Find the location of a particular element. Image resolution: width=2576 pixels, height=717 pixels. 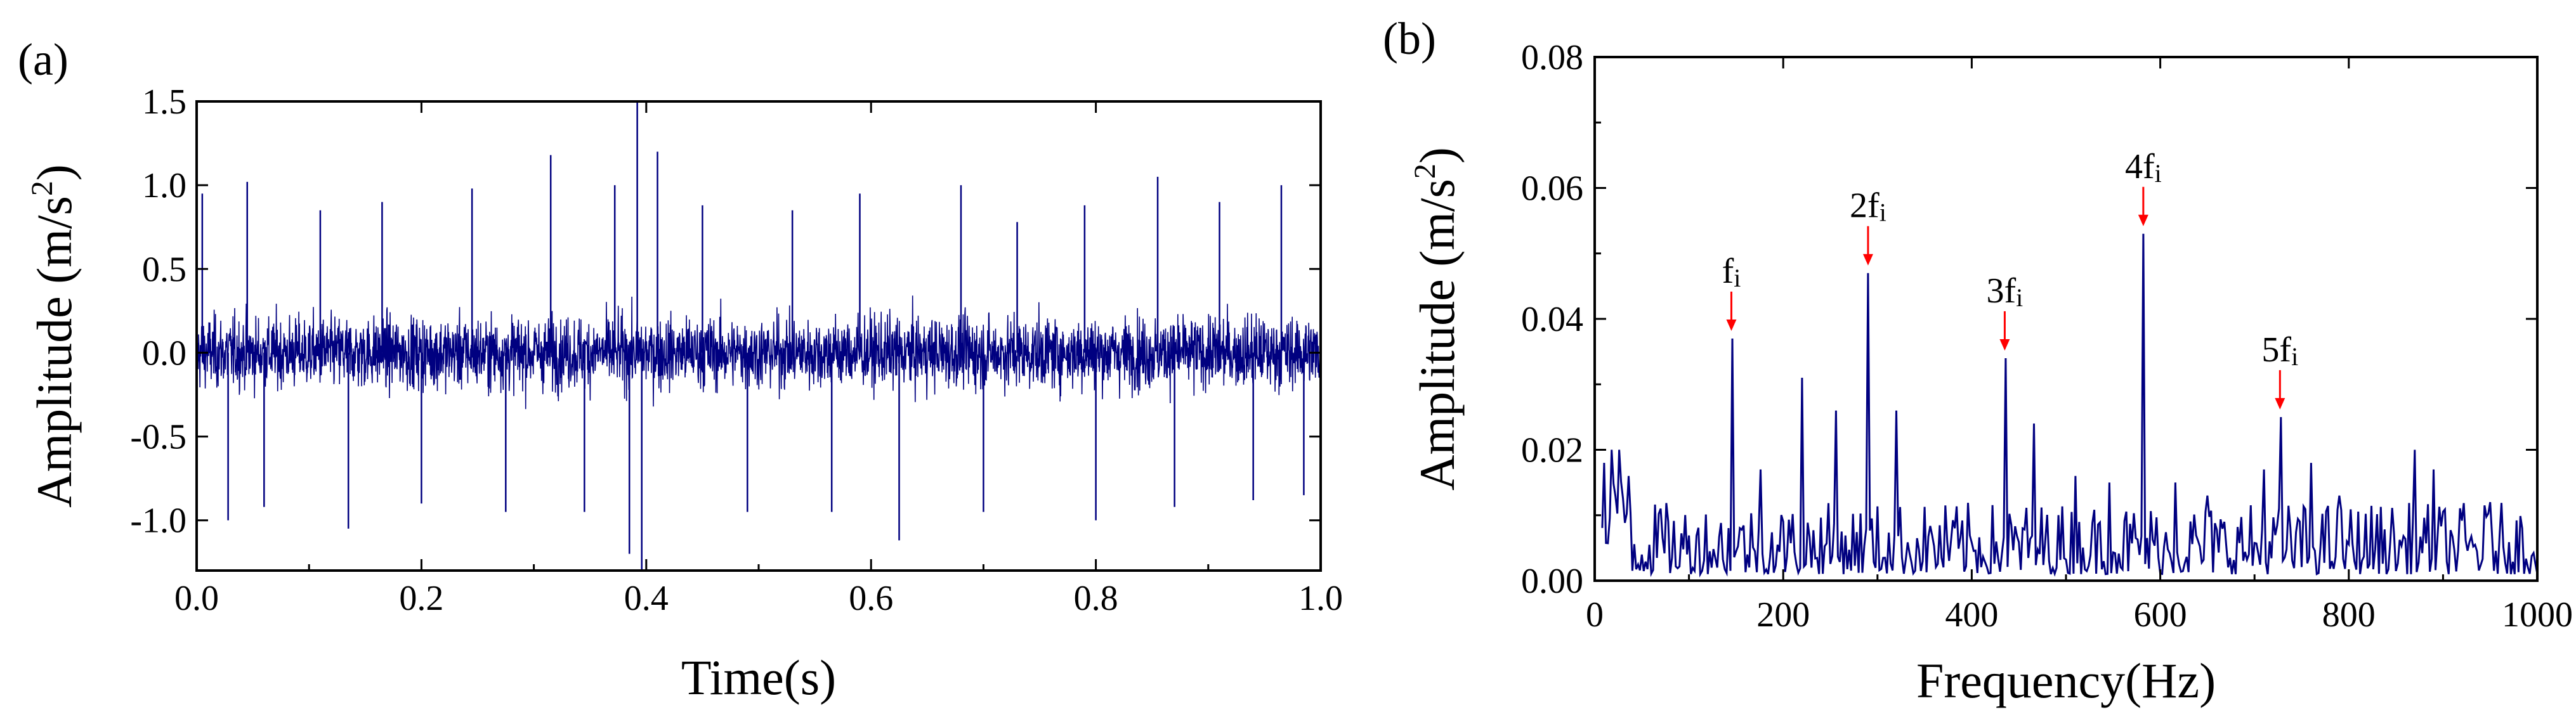

harmonic-label: 5fi is located at coordinates (2279, 350).